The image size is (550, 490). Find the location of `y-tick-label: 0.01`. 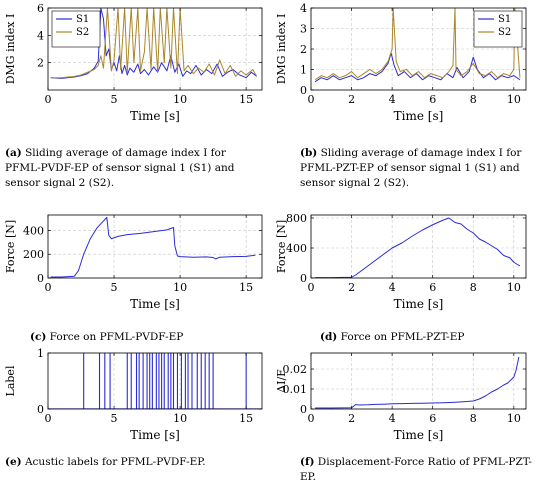

y-tick-label: 0.01 is located at coordinates (295, 389).